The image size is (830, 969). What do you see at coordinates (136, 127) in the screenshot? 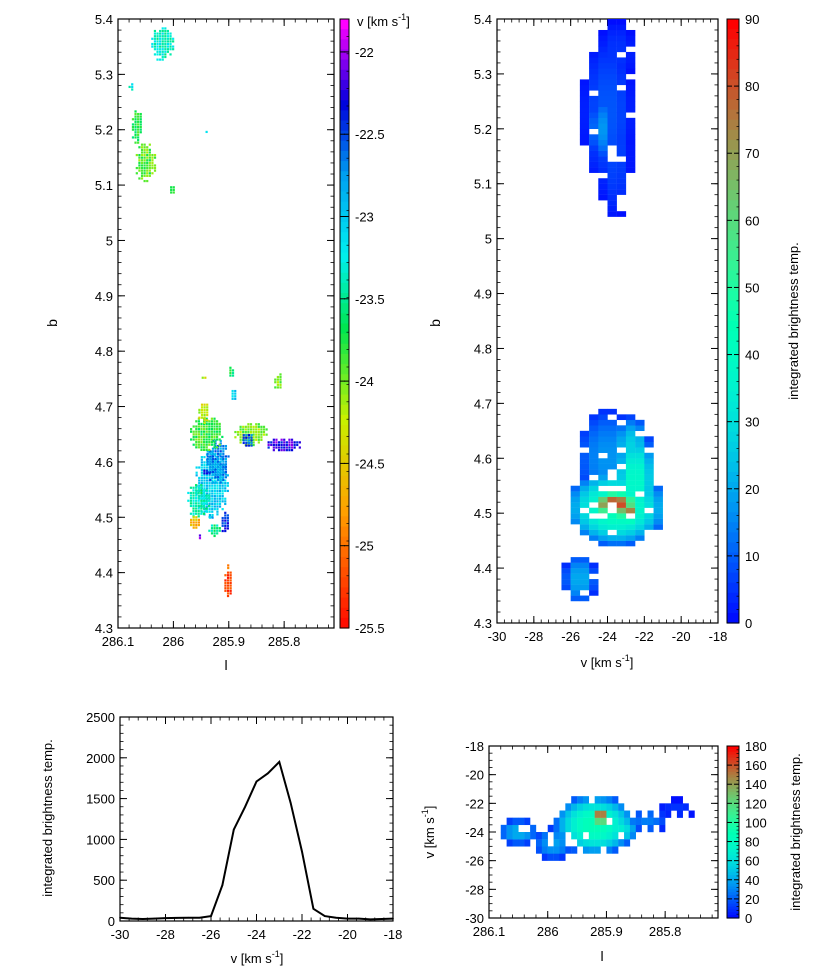
I see `data-cluster` at bounding box center [136, 127].